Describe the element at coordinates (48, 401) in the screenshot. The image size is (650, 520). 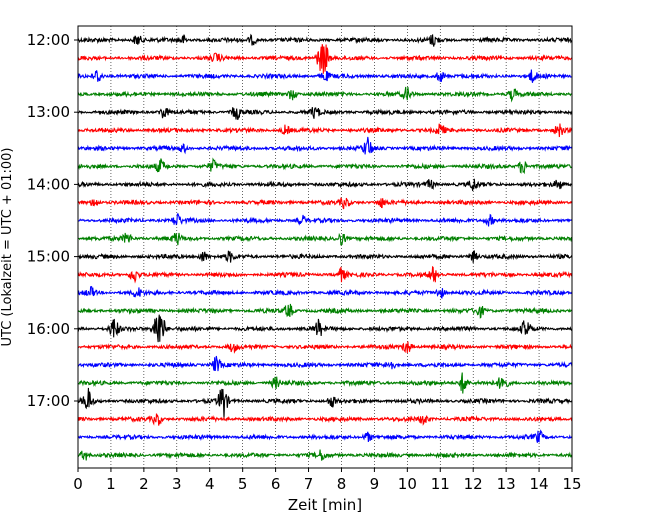
I see `y-tick-label: 17:00` at that location.